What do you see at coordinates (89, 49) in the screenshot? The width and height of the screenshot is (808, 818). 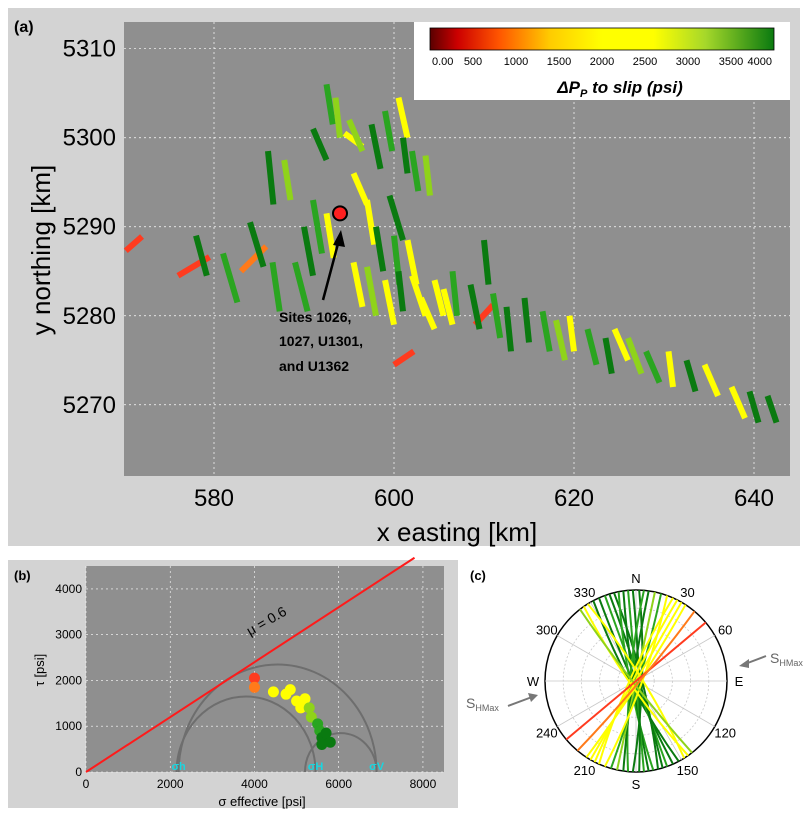 I see `y-tick-label: 5310` at bounding box center [89, 49].